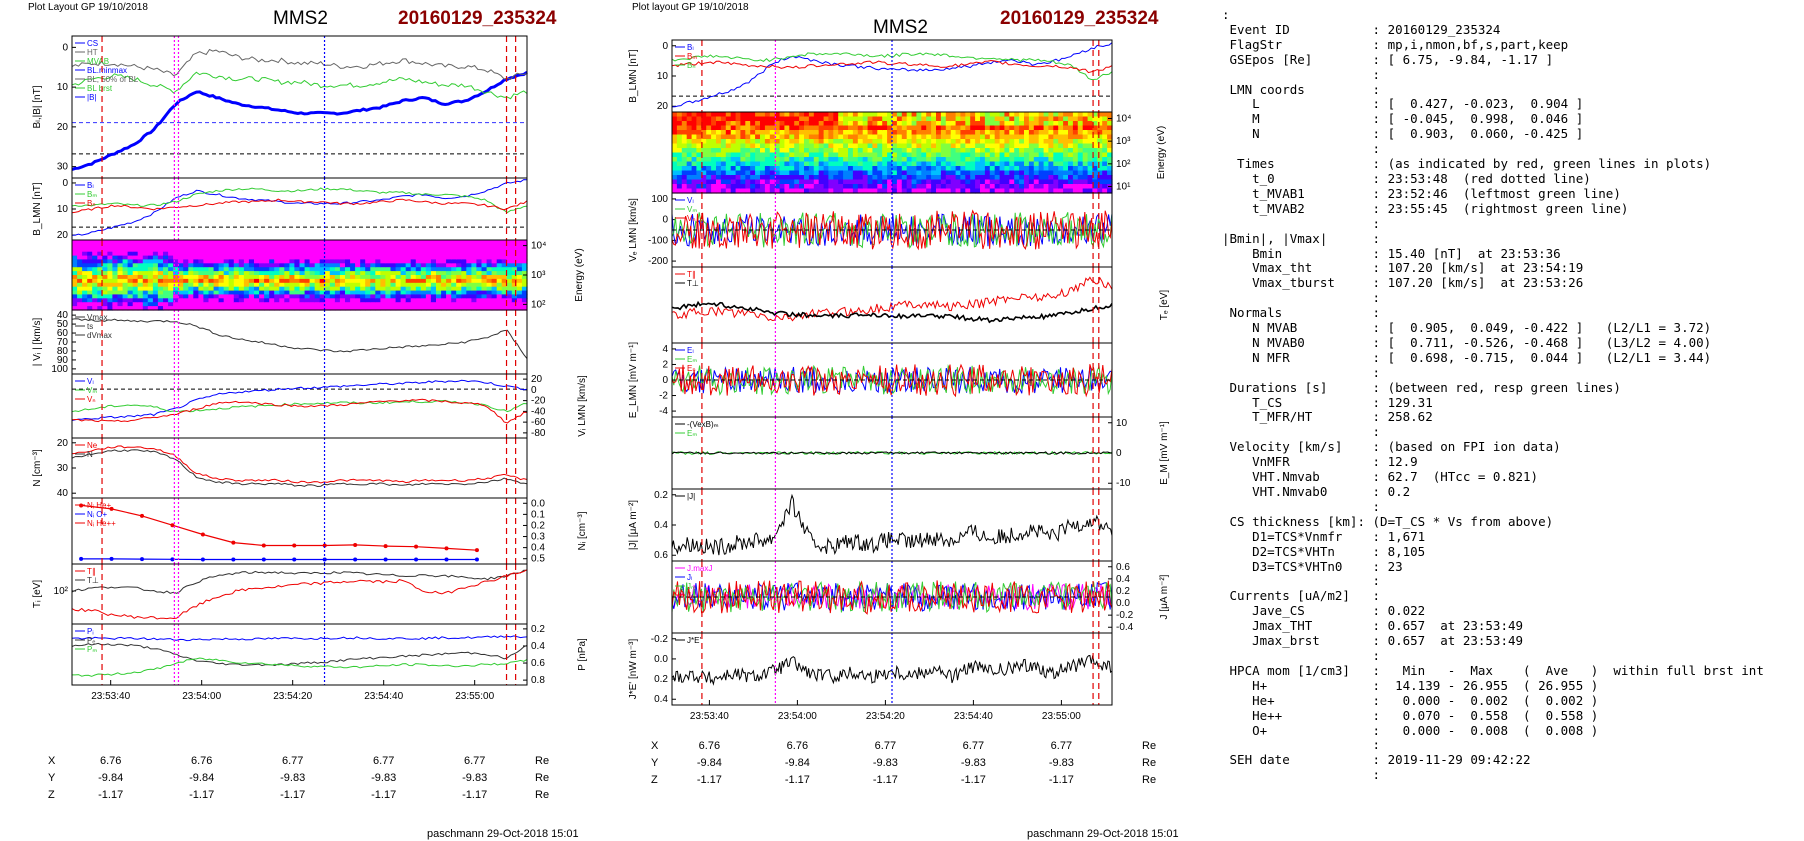 Image resolution: width=1804 pixels, height=841 pixels. Describe the element at coordinates (900, 27) in the screenshot. I see `center-sc-title: MMS2` at that location.